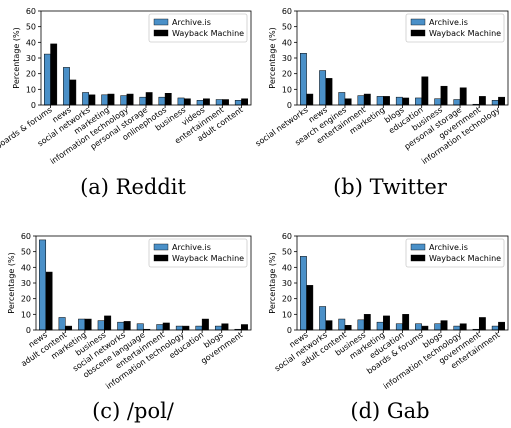  What do you see at coordinates (455, 28) in the screenshot?
I see `legend: Archive.is Wayback Machine` at bounding box center [455, 28].